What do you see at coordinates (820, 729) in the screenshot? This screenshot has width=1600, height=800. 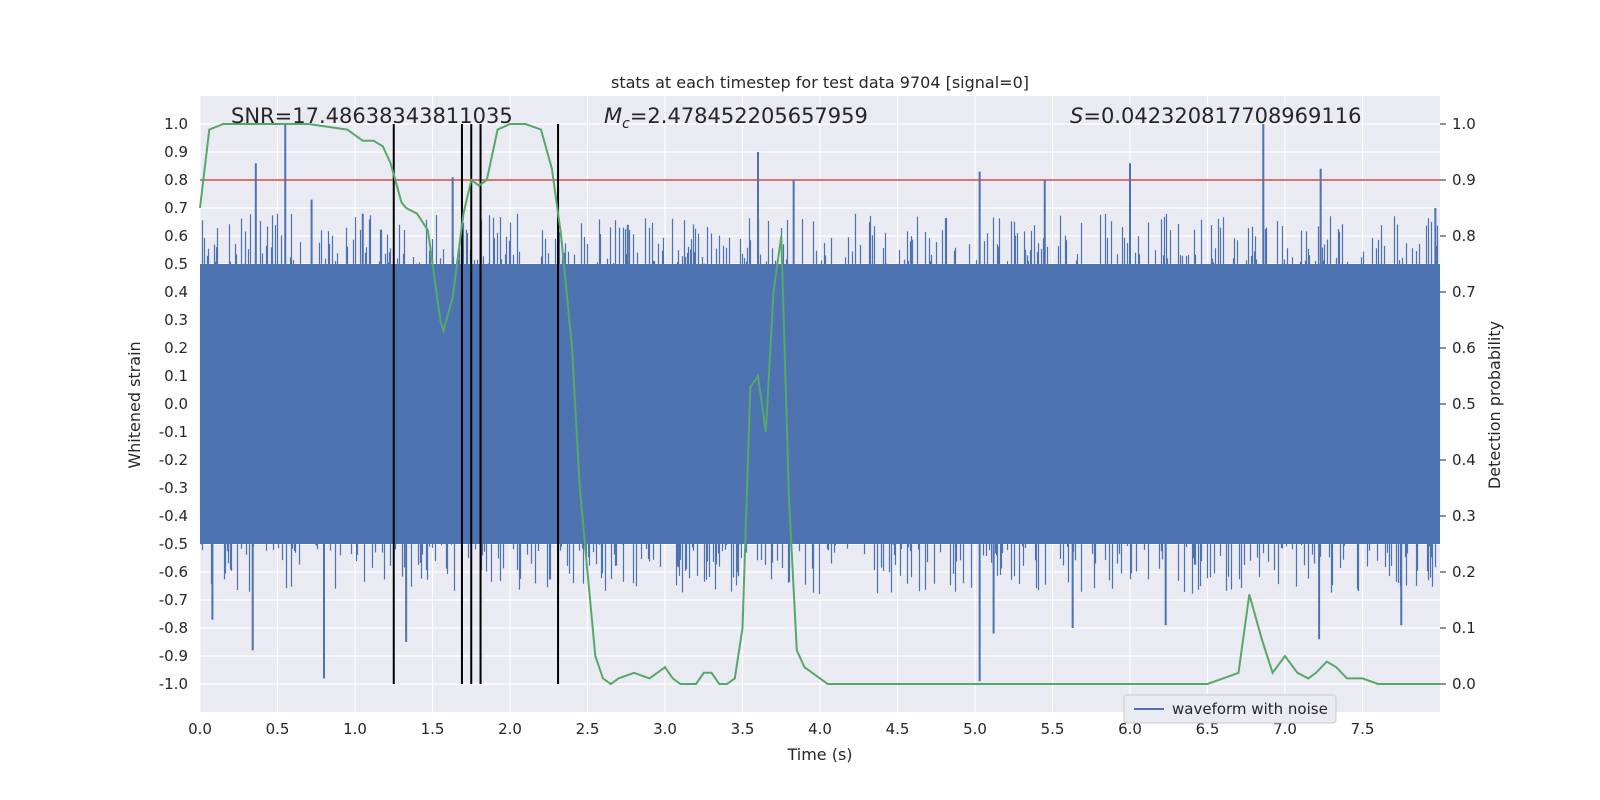 I see `x-tick-label: 4.0` at bounding box center [820, 729].